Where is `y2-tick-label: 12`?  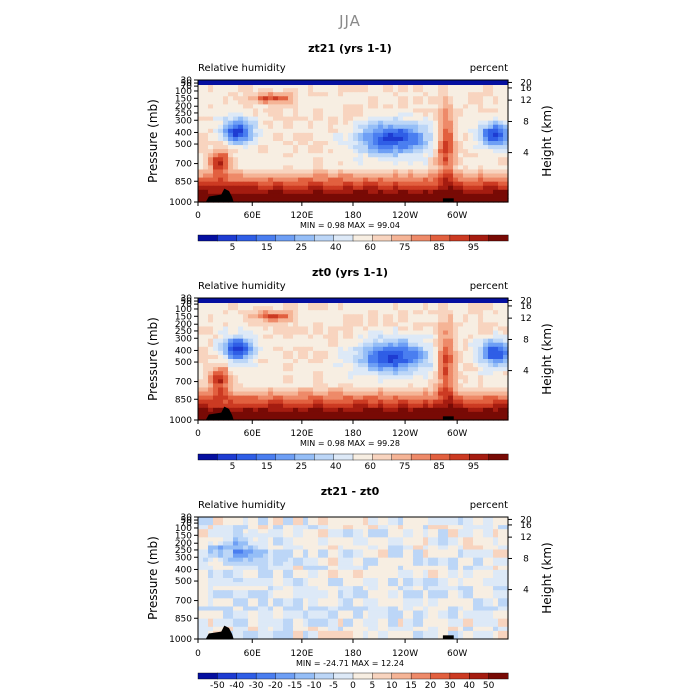
y2-tick-label: 12 is located at coordinates (525, 319).